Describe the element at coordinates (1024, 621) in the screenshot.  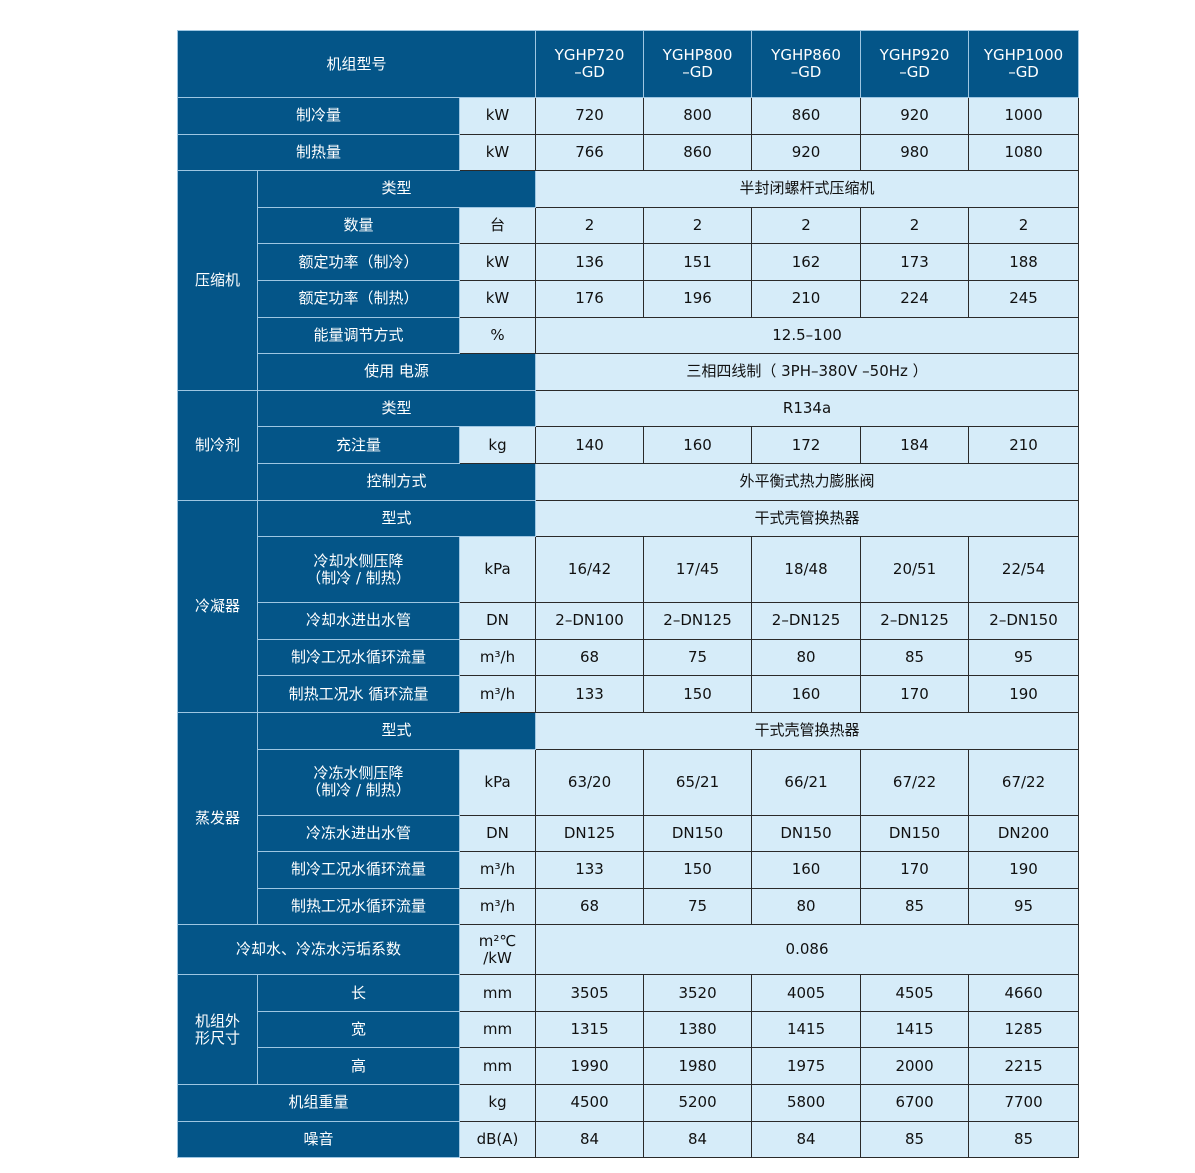
I see `value-cell: 2–DN150` at that location.